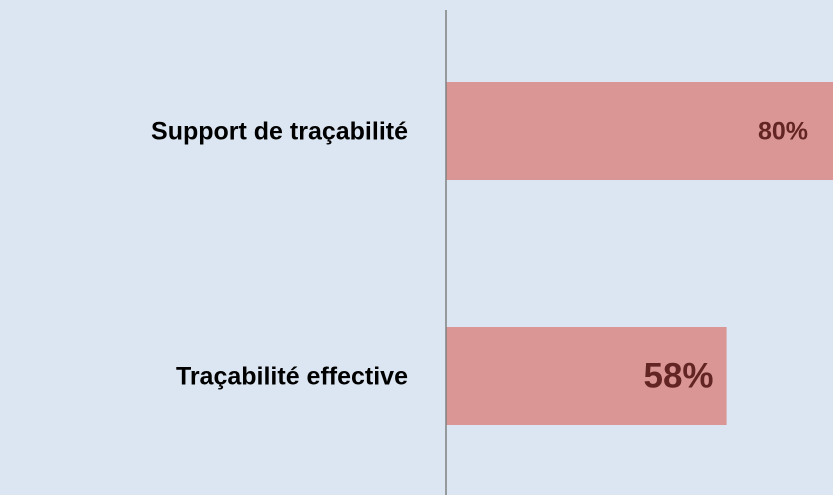  What do you see at coordinates (783, 132) in the screenshot?
I see `value-label: 80%` at bounding box center [783, 132].